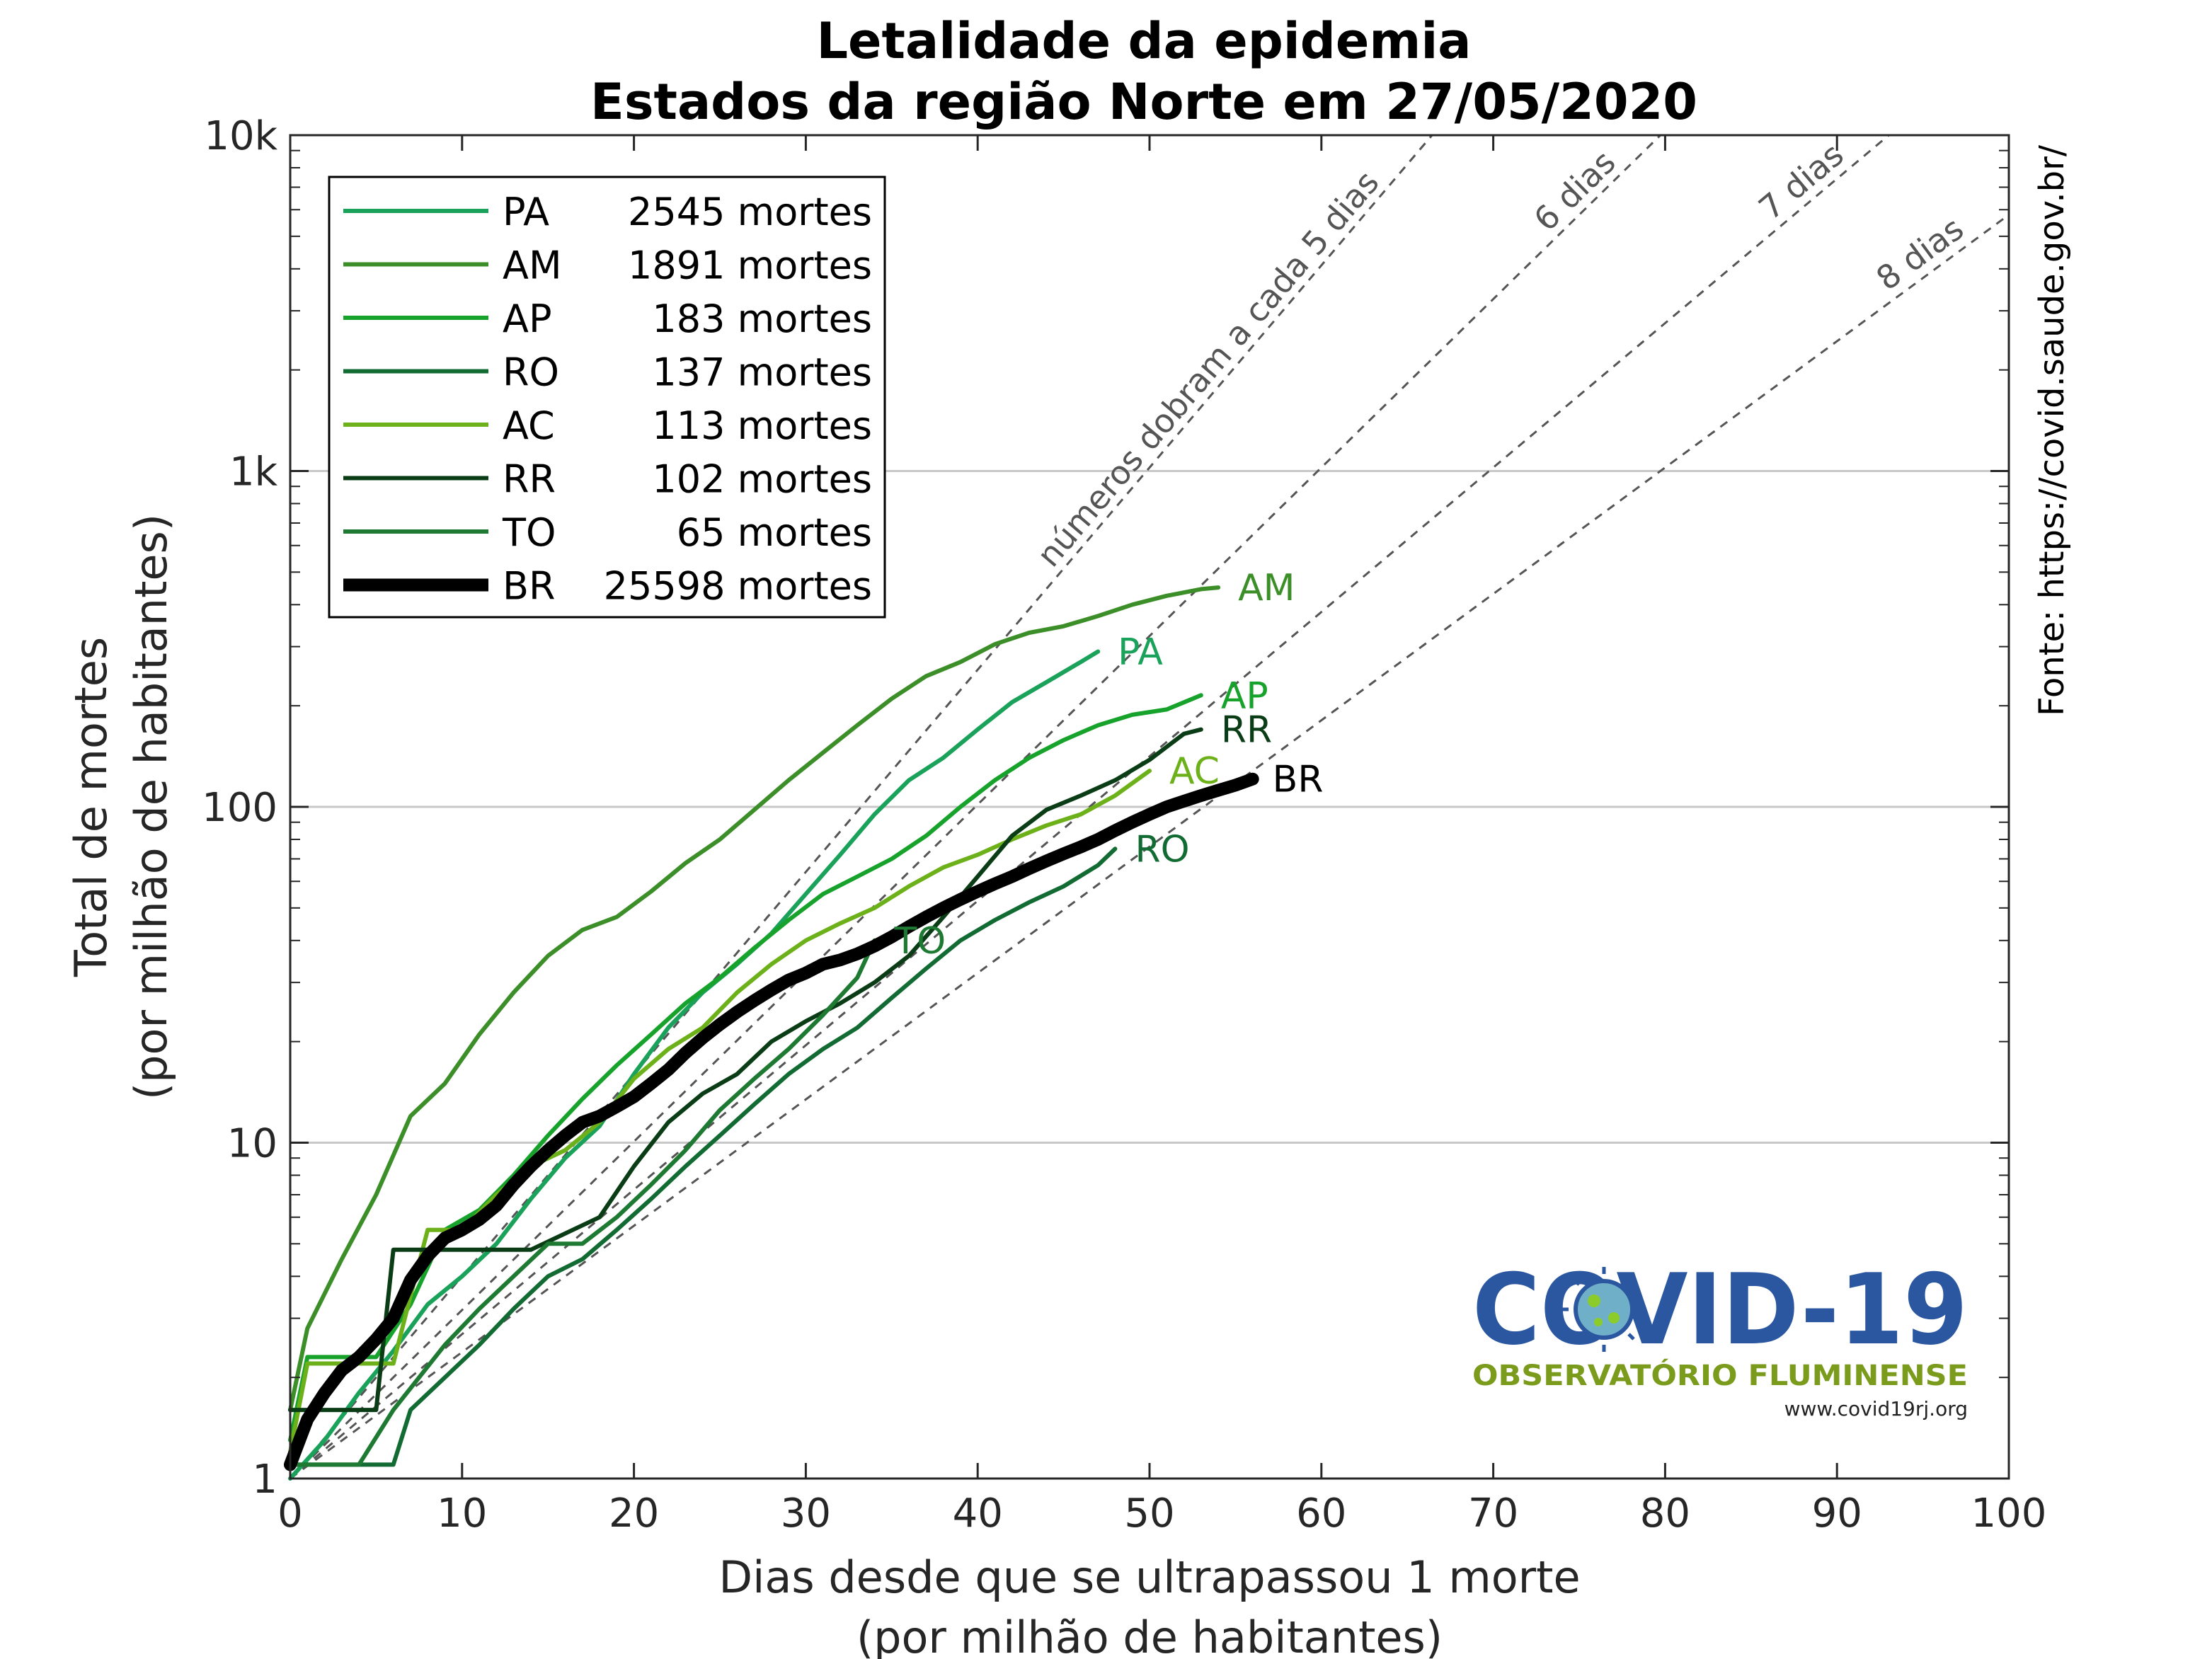 This screenshot has height=1659, width=2212. I want to click on logo-subtitle: OBSERVATÓRIO FLUMINENSE, so click(1720, 1375).